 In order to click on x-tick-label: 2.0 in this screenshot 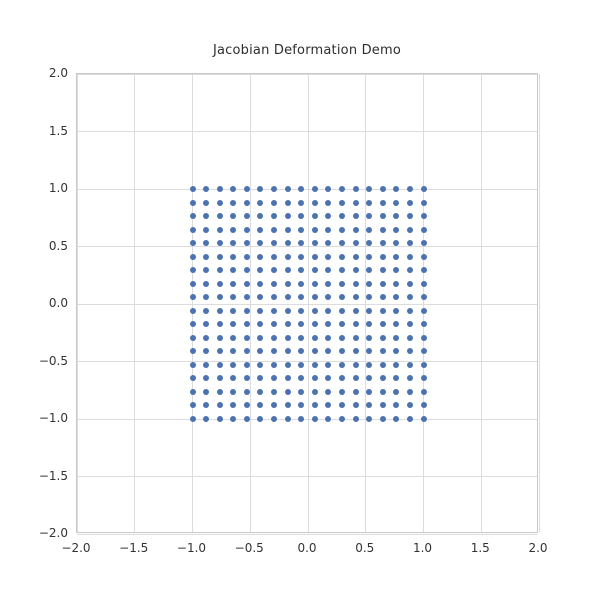, I will do `click(538, 548)`.